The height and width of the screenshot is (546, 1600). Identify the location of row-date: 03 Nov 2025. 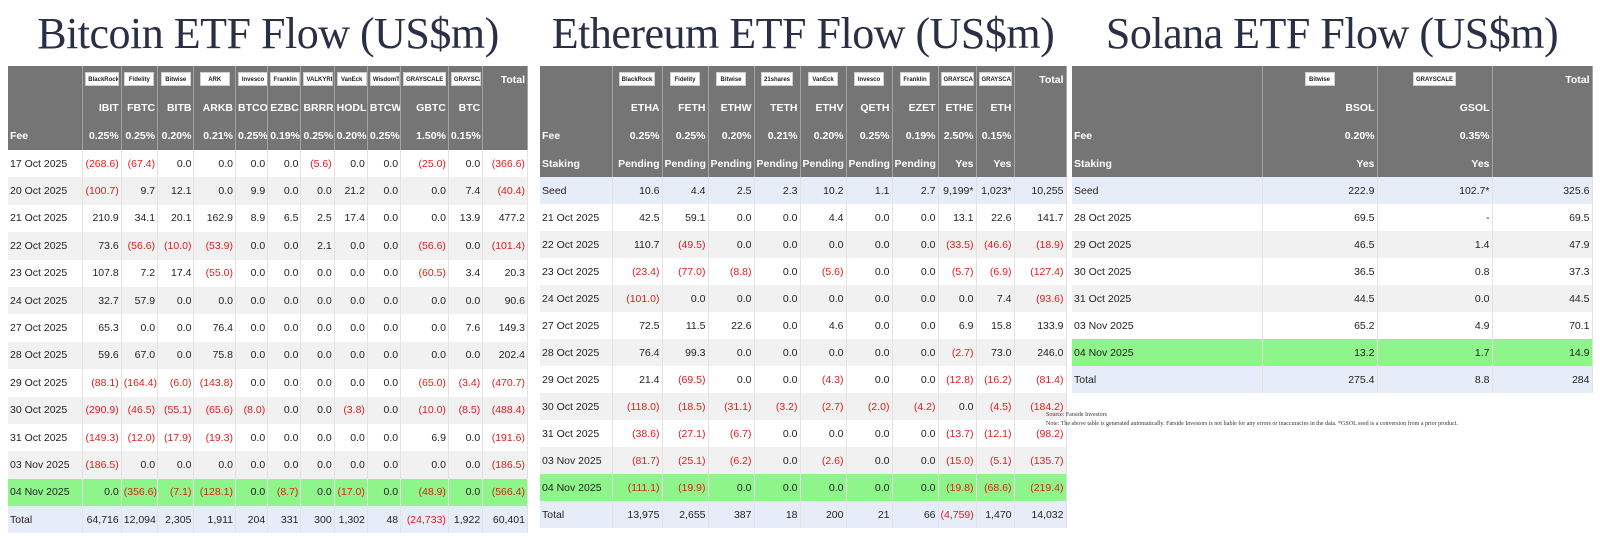
(1167, 325).